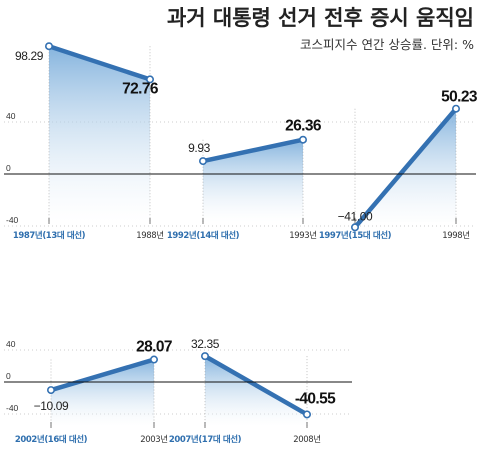 This screenshot has height=450, width=480. Describe the element at coordinates (29, 56) in the screenshot. I see `data-label: 98.29` at that location.